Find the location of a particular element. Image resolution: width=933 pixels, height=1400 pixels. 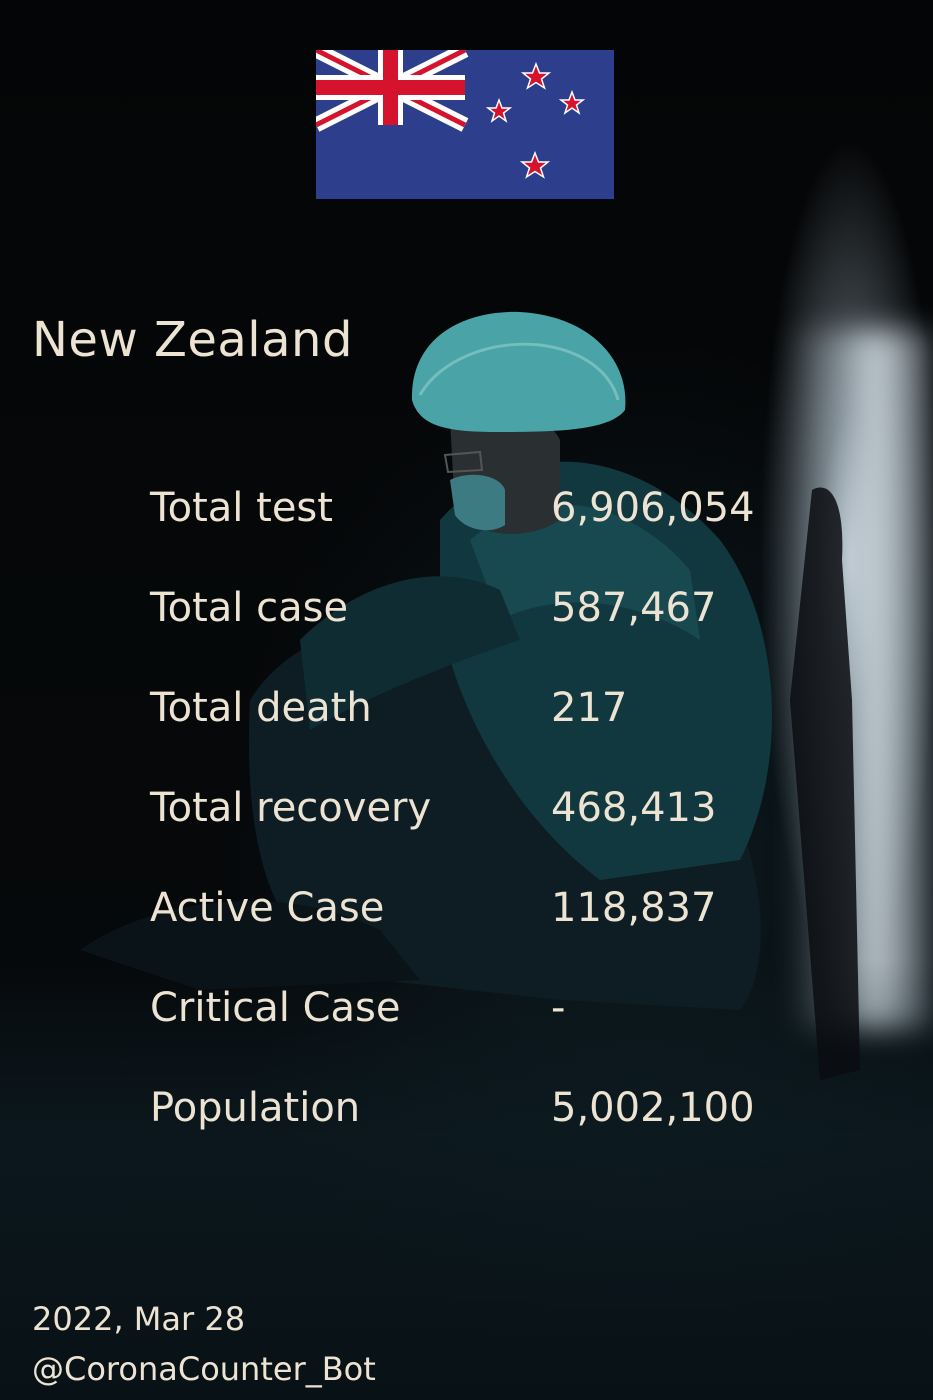

stat-row-total-death: Total death 217 is located at coordinates (500, 728).